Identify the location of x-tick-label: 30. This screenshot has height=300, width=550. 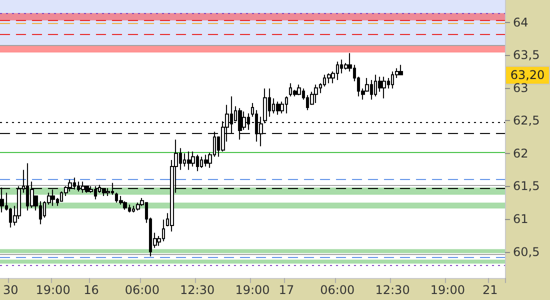
(10, 290).